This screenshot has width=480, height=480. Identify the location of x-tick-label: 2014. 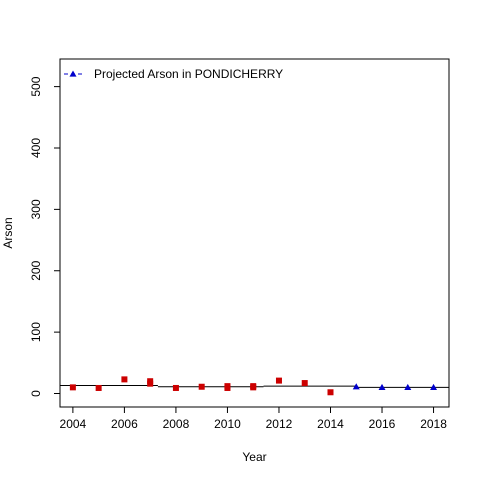
(330, 424).